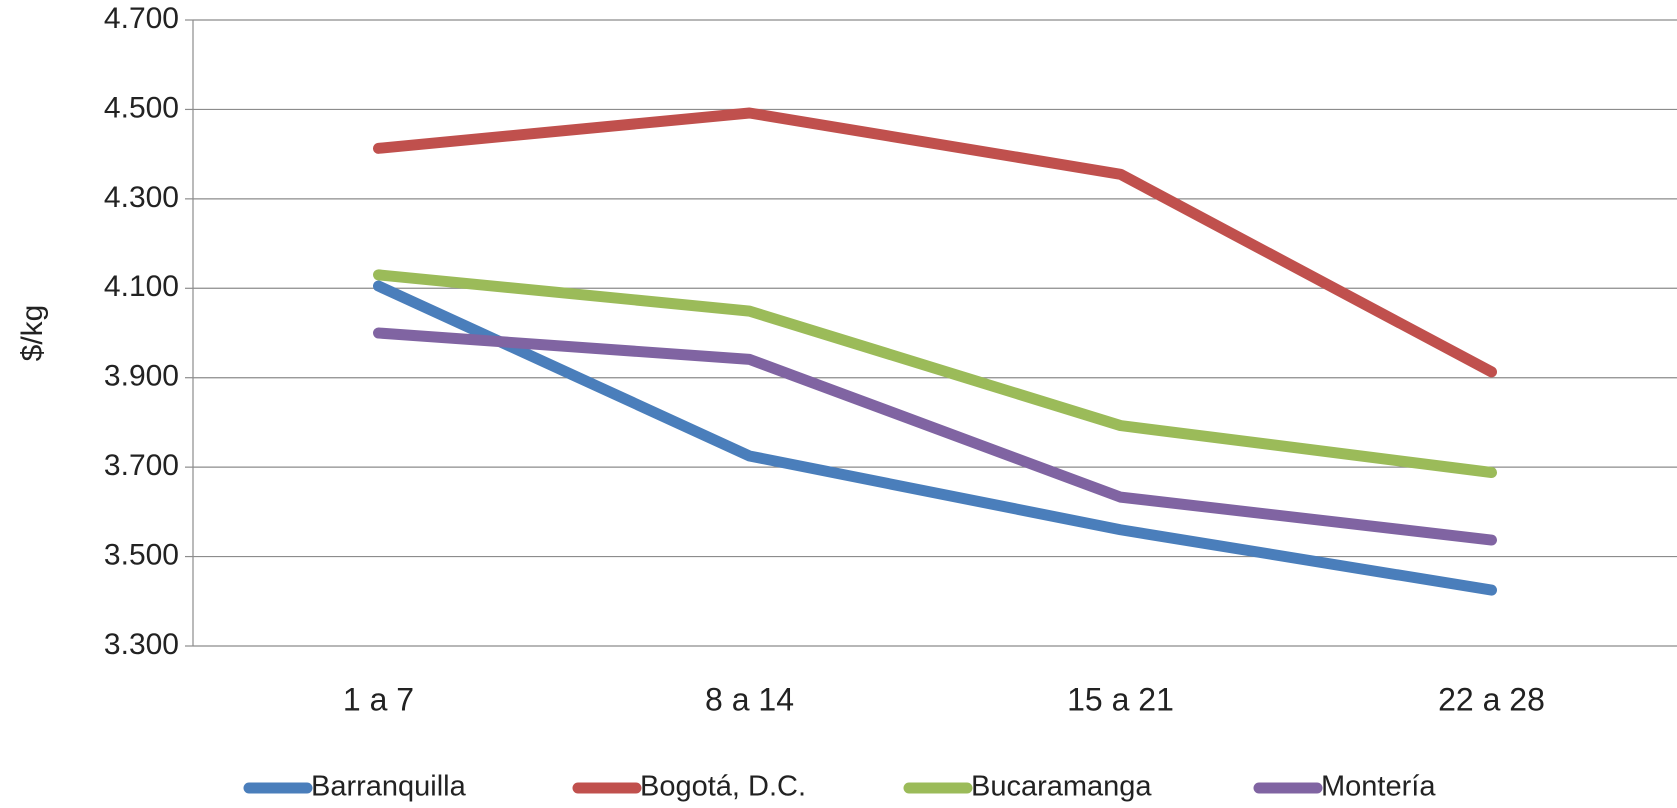 The height and width of the screenshot is (808, 1677). Describe the element at coordinates (378, 699) in the screenshot. I see `x-tick-label: 1 a 7` at that location.